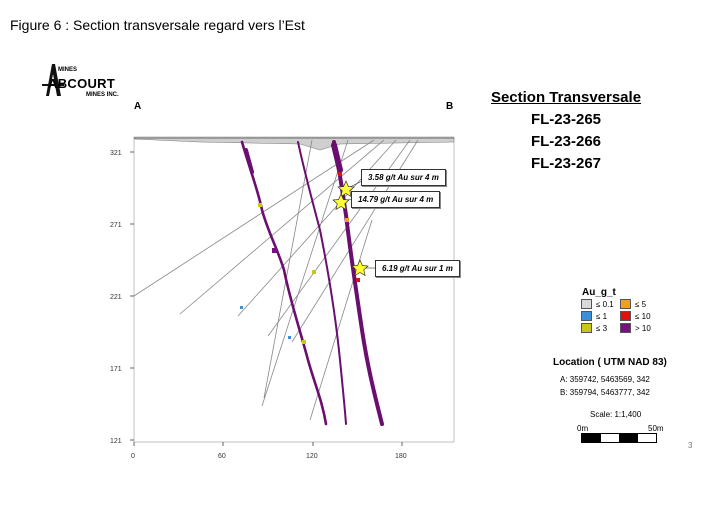  What do you see at coordinates (690, 445) in the screenshot?
I see `page-number: 3` at bounding box center [690, 445].